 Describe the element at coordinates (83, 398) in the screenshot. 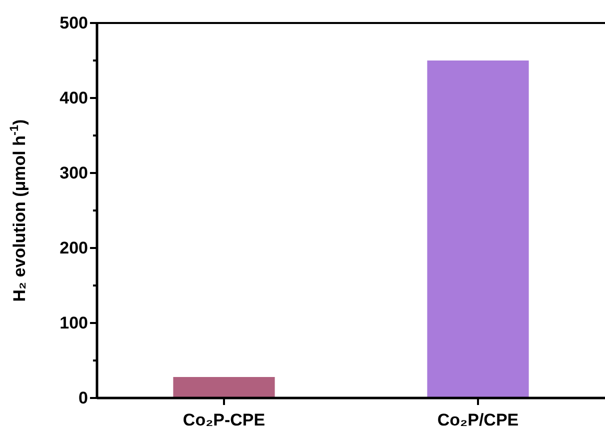

I see `y-tick-label: 0` at that location.